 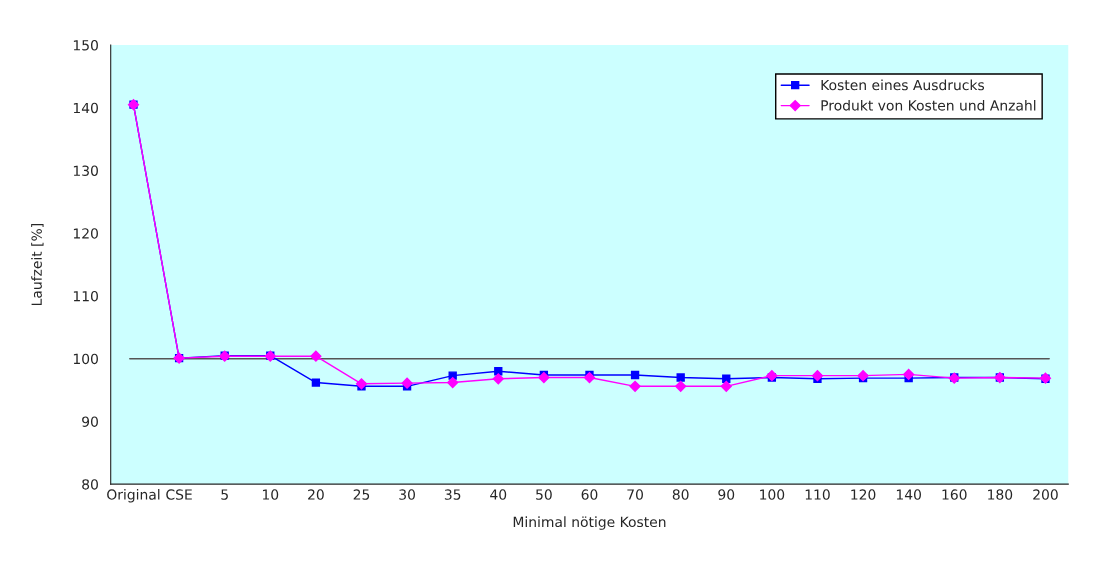 I want to click on x-tick-label: 30, so click(x=407, y=494).